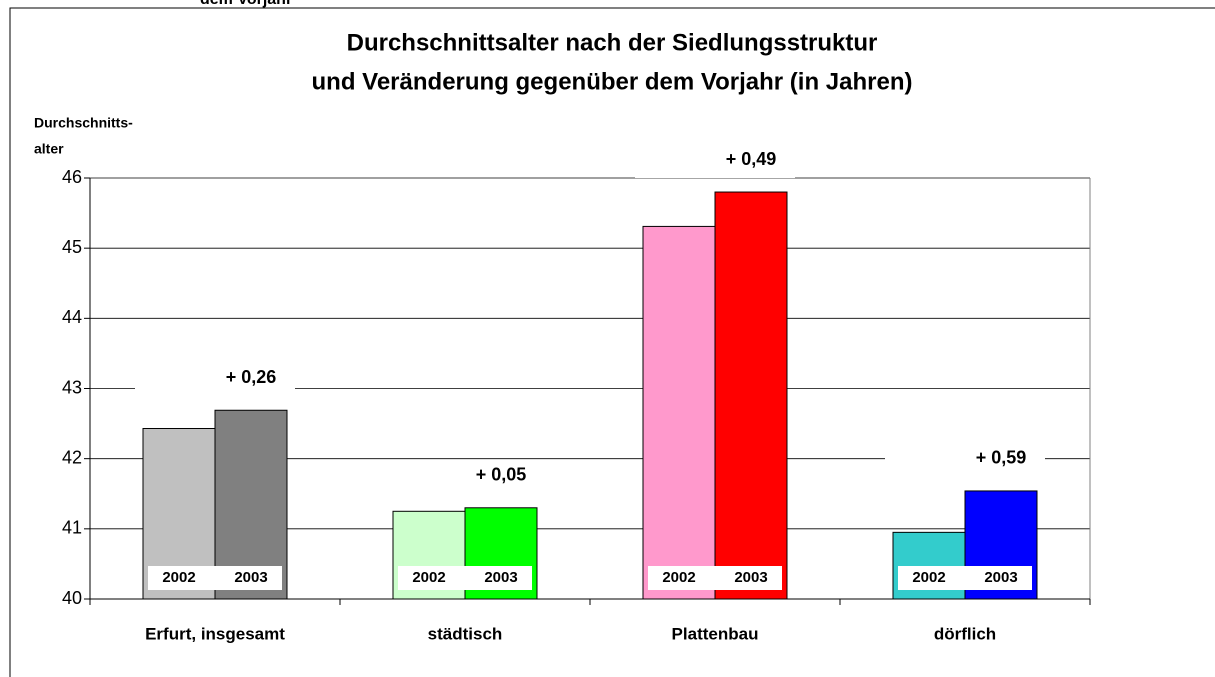 The image size is (1215, 677). What do you see at coordinates (72, 598) in the screenshot?
I see `y-tick-label: 40` at bounding box center [72, 598].